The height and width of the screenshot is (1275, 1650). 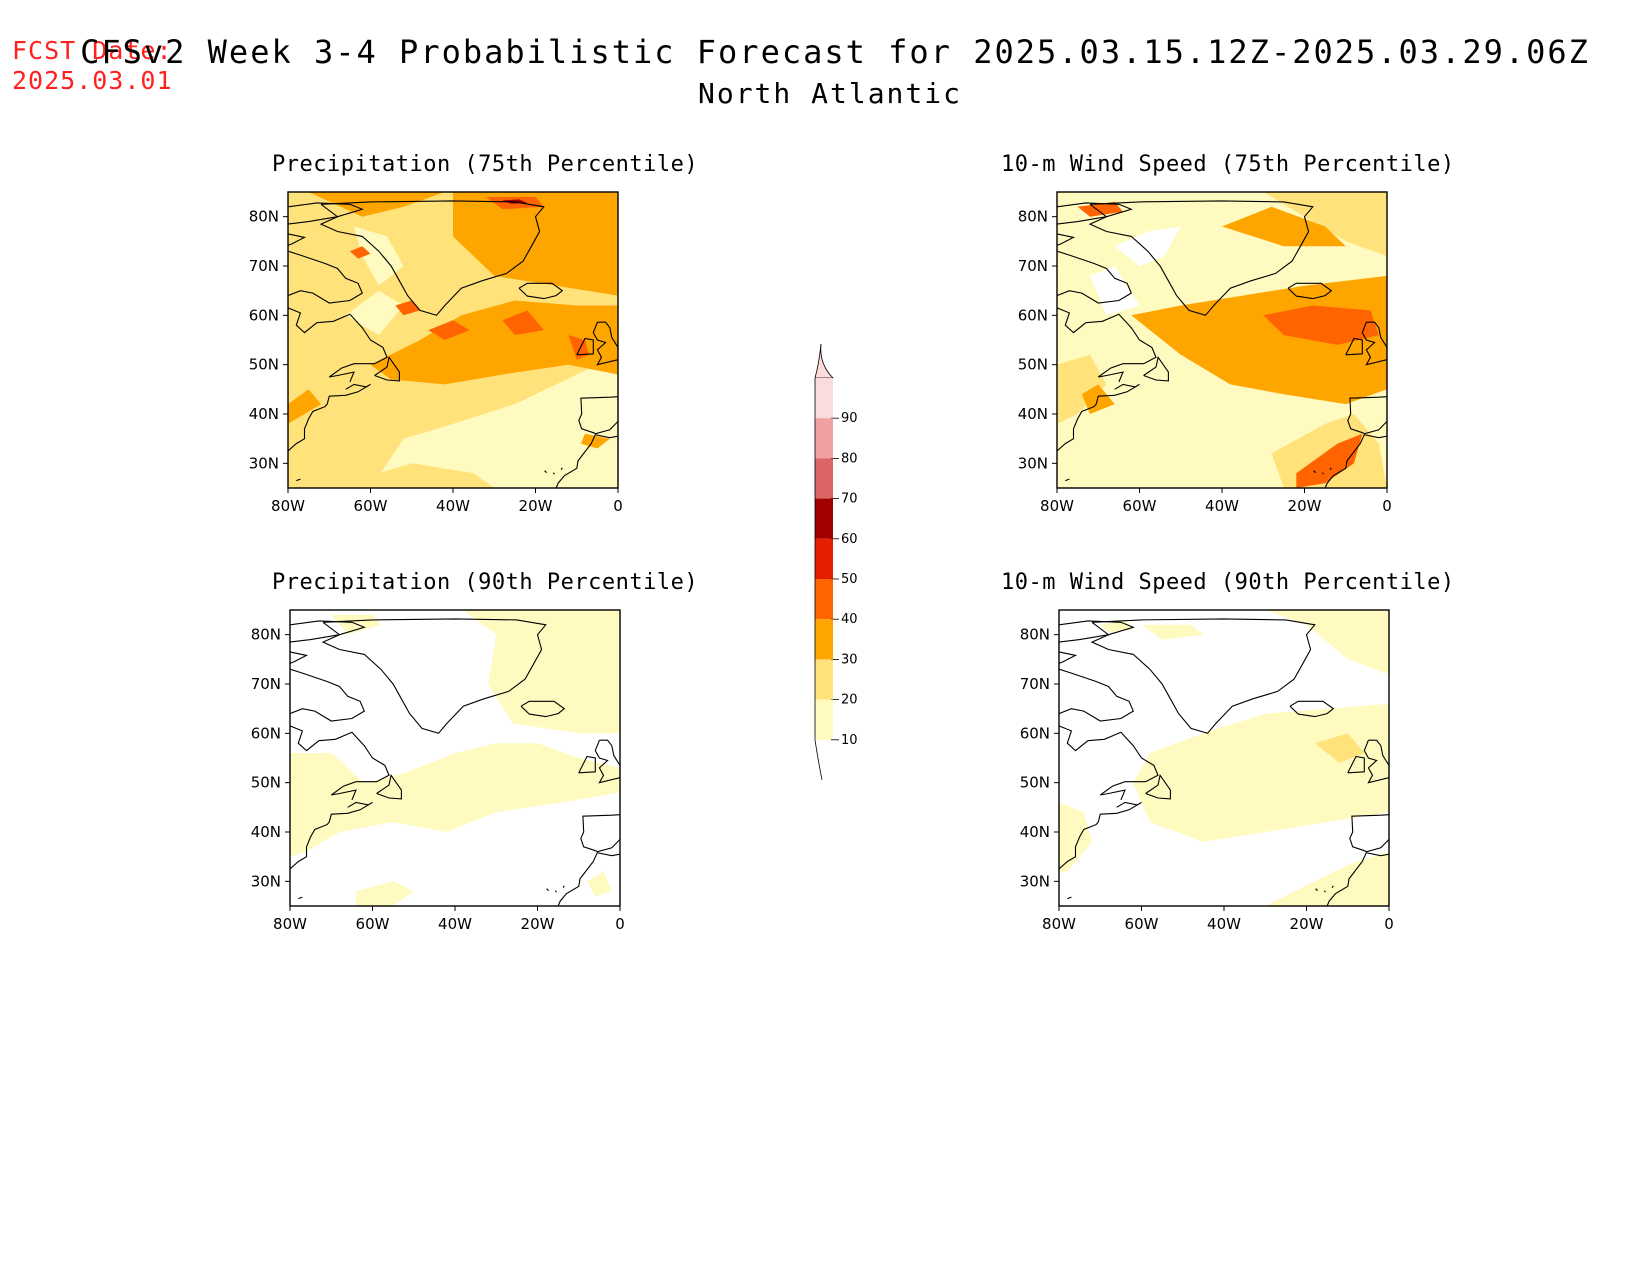 I want to click on legend-label: 90, so click(x=849, y=418).